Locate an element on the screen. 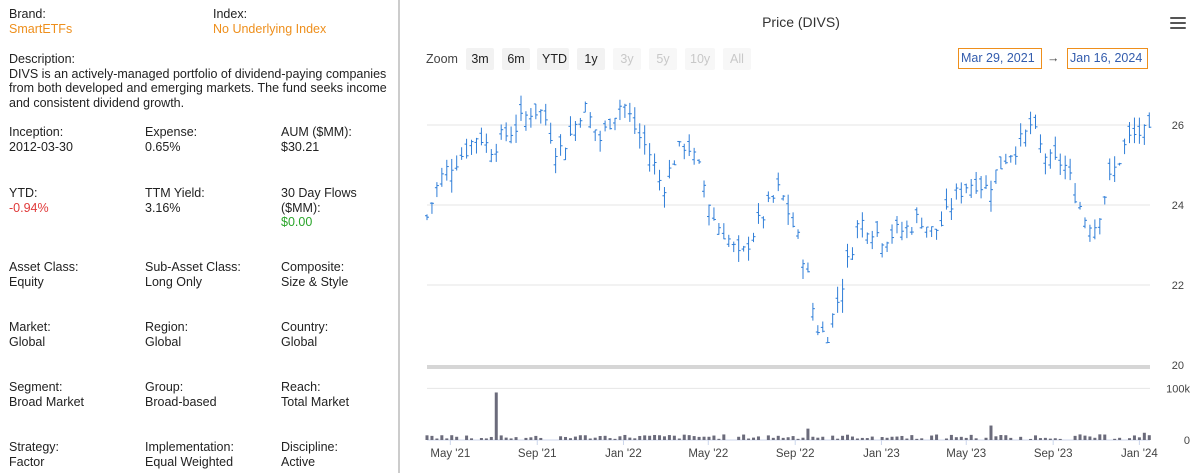  to-date-input: Jan 16, 2024 is located at coordinates (1107, 58).